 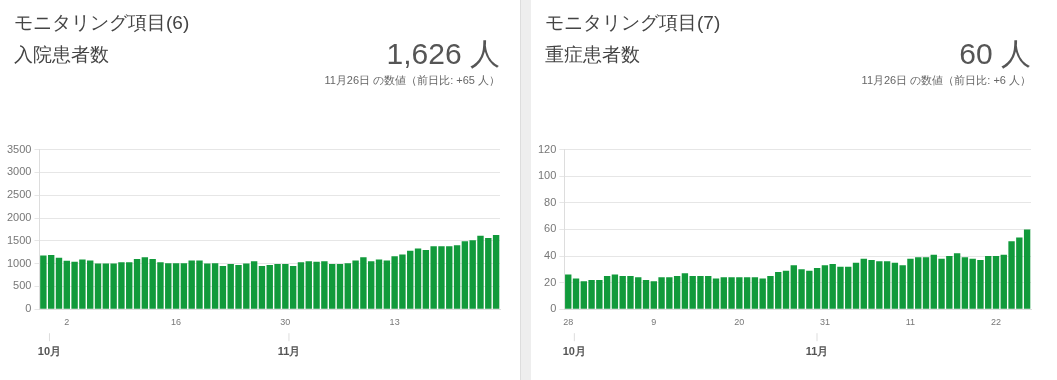 I want to click on x-tick-label: 20, so click(x=739, y=322).